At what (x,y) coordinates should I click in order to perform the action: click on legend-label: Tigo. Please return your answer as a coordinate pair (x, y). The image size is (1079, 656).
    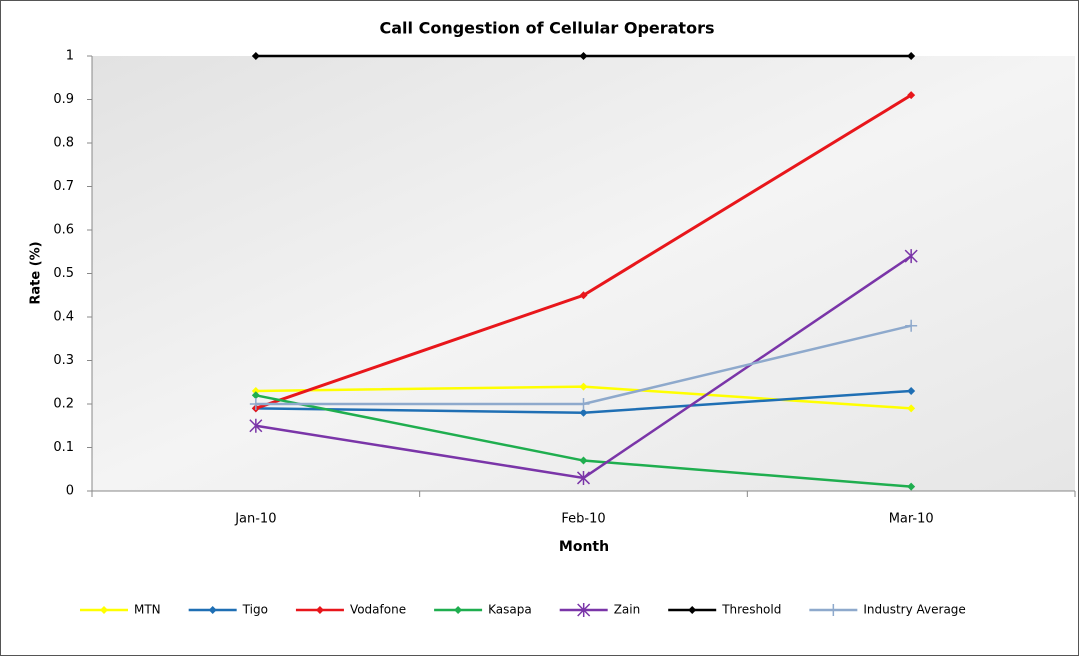
    Looking at the image, I should click on (255, 610).